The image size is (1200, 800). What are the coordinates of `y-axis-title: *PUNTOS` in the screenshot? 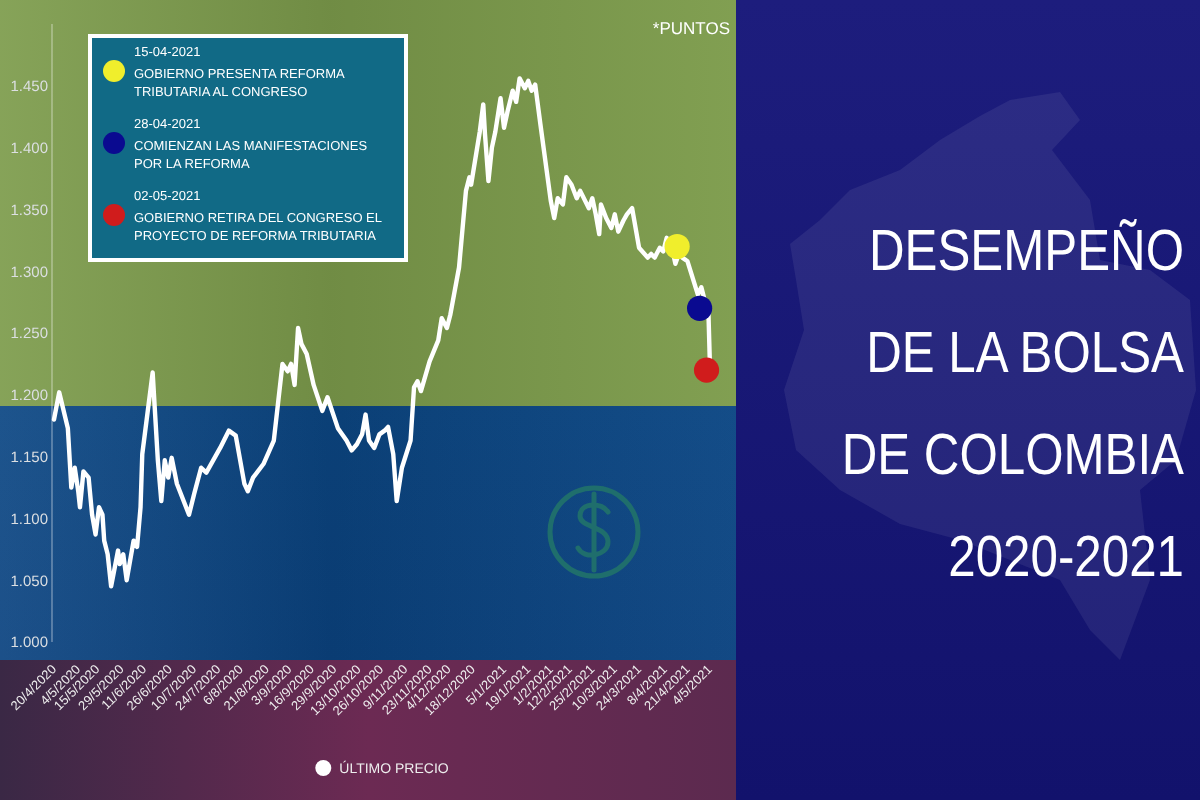 It's located at (691, 28).